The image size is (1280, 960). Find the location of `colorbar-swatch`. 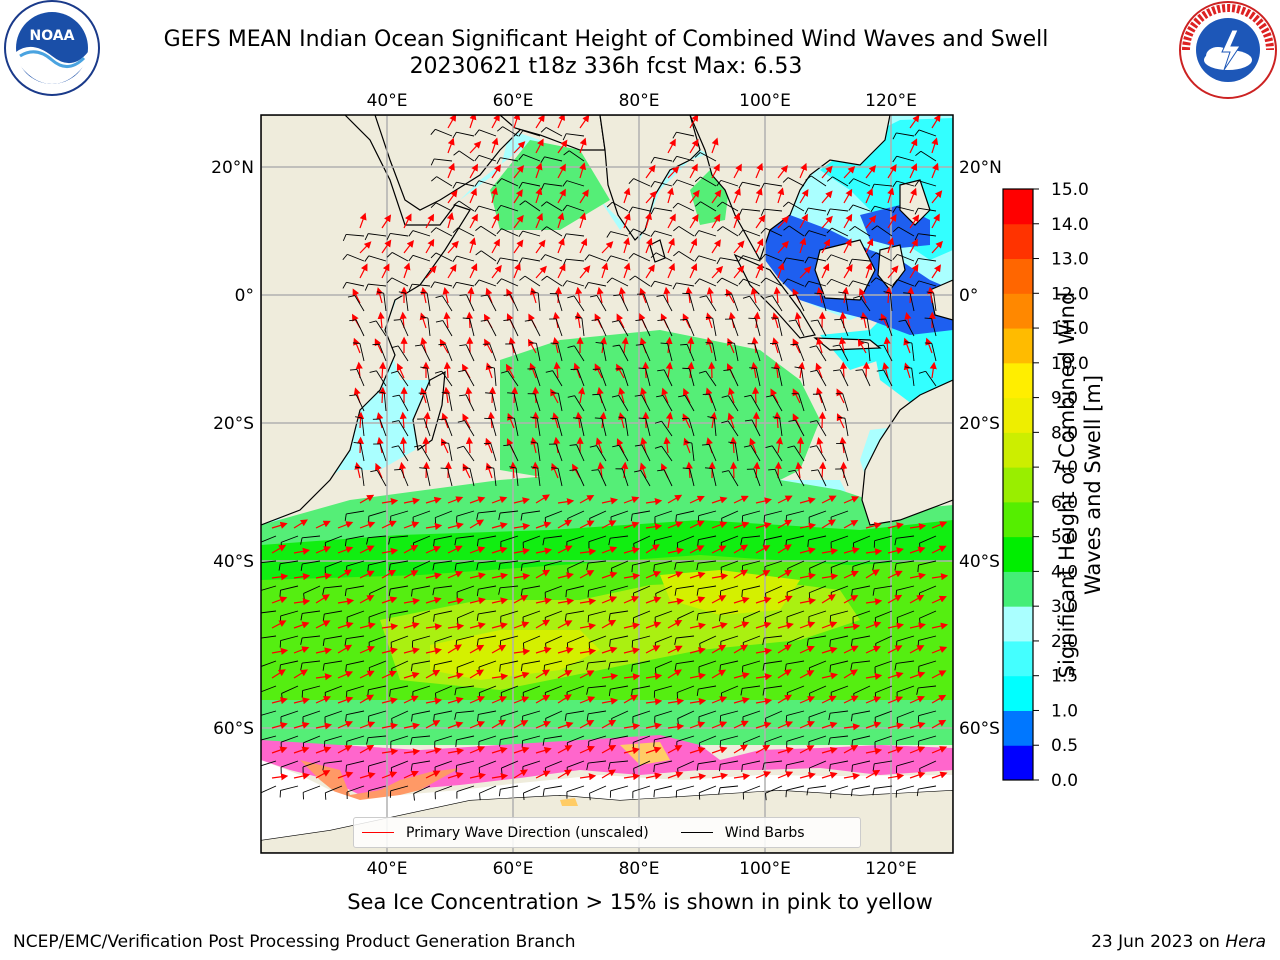

colorbar-swatch is located at coordinates (1018, 450).